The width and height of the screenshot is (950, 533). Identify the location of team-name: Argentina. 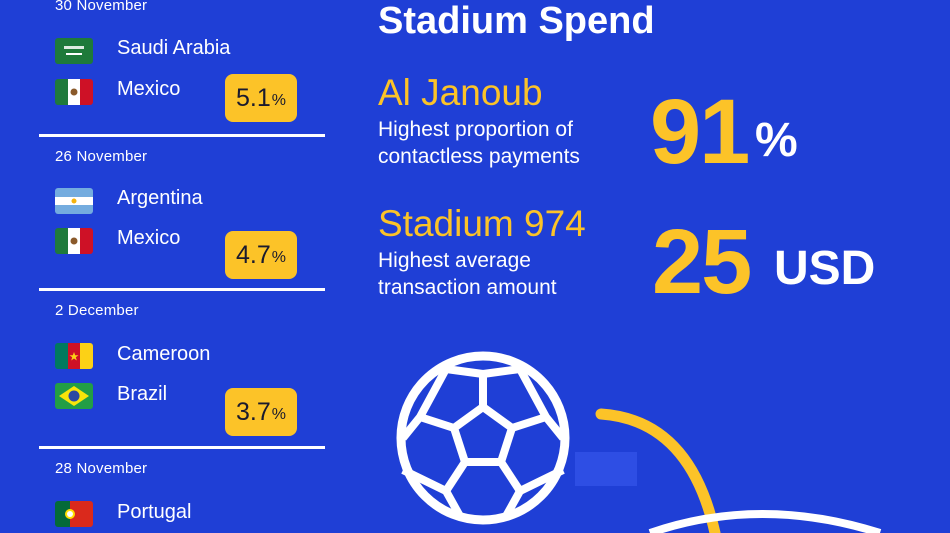
(160, 198).